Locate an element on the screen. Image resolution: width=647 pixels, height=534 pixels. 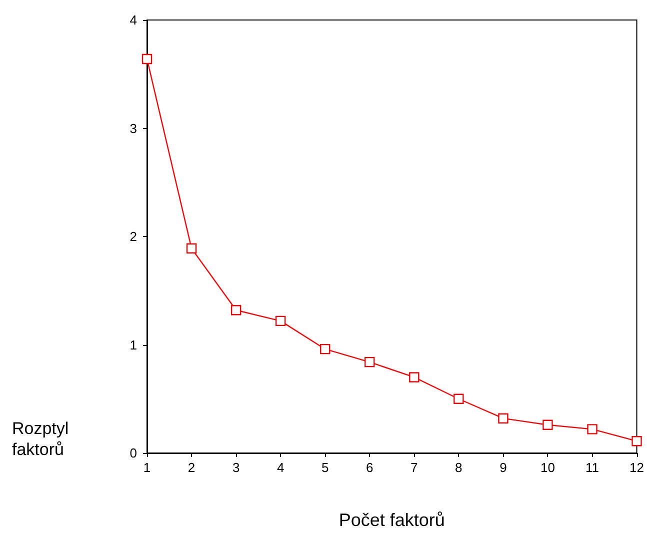
y-tick-label: 3 is located at coordinates (133, 128).